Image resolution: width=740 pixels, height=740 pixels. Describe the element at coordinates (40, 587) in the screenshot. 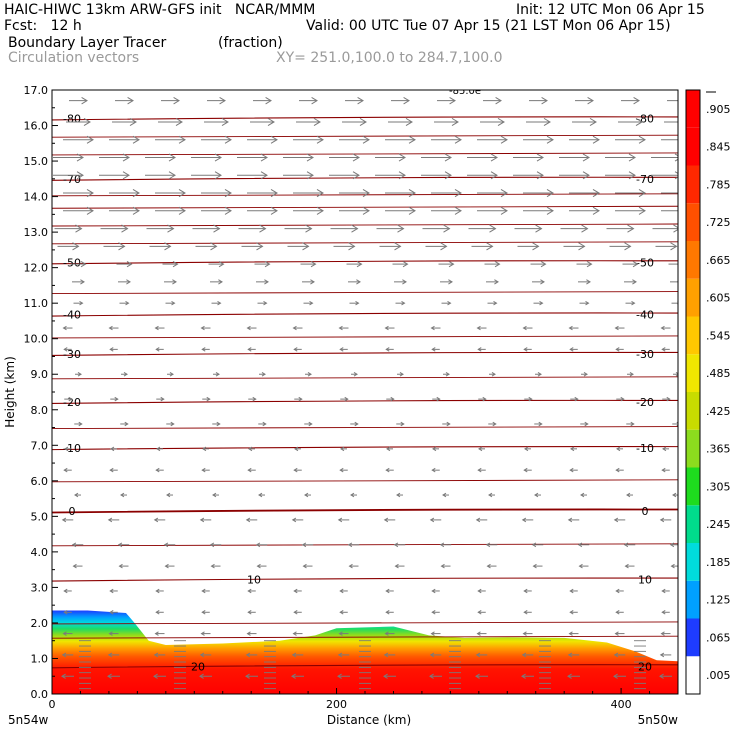

I see `y-tick-label: 3.0` at that location.